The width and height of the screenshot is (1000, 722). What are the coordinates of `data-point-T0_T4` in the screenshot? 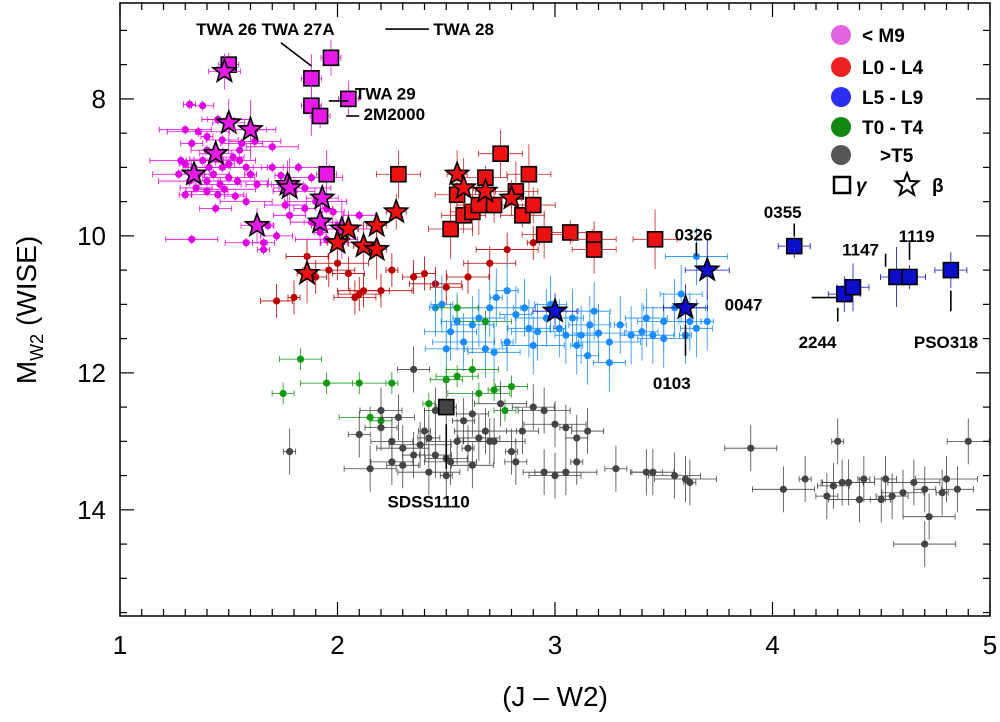 It's located at (494, 389).